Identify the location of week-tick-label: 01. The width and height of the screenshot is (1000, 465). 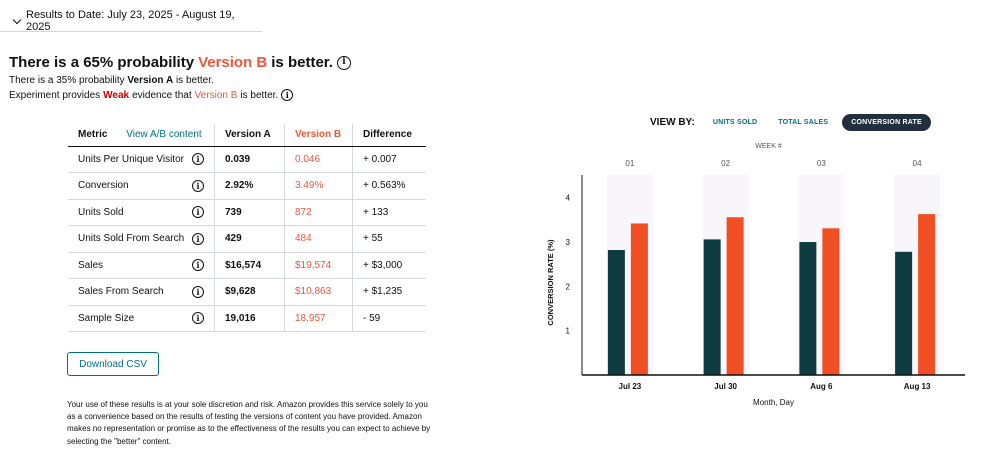
(629, 163).